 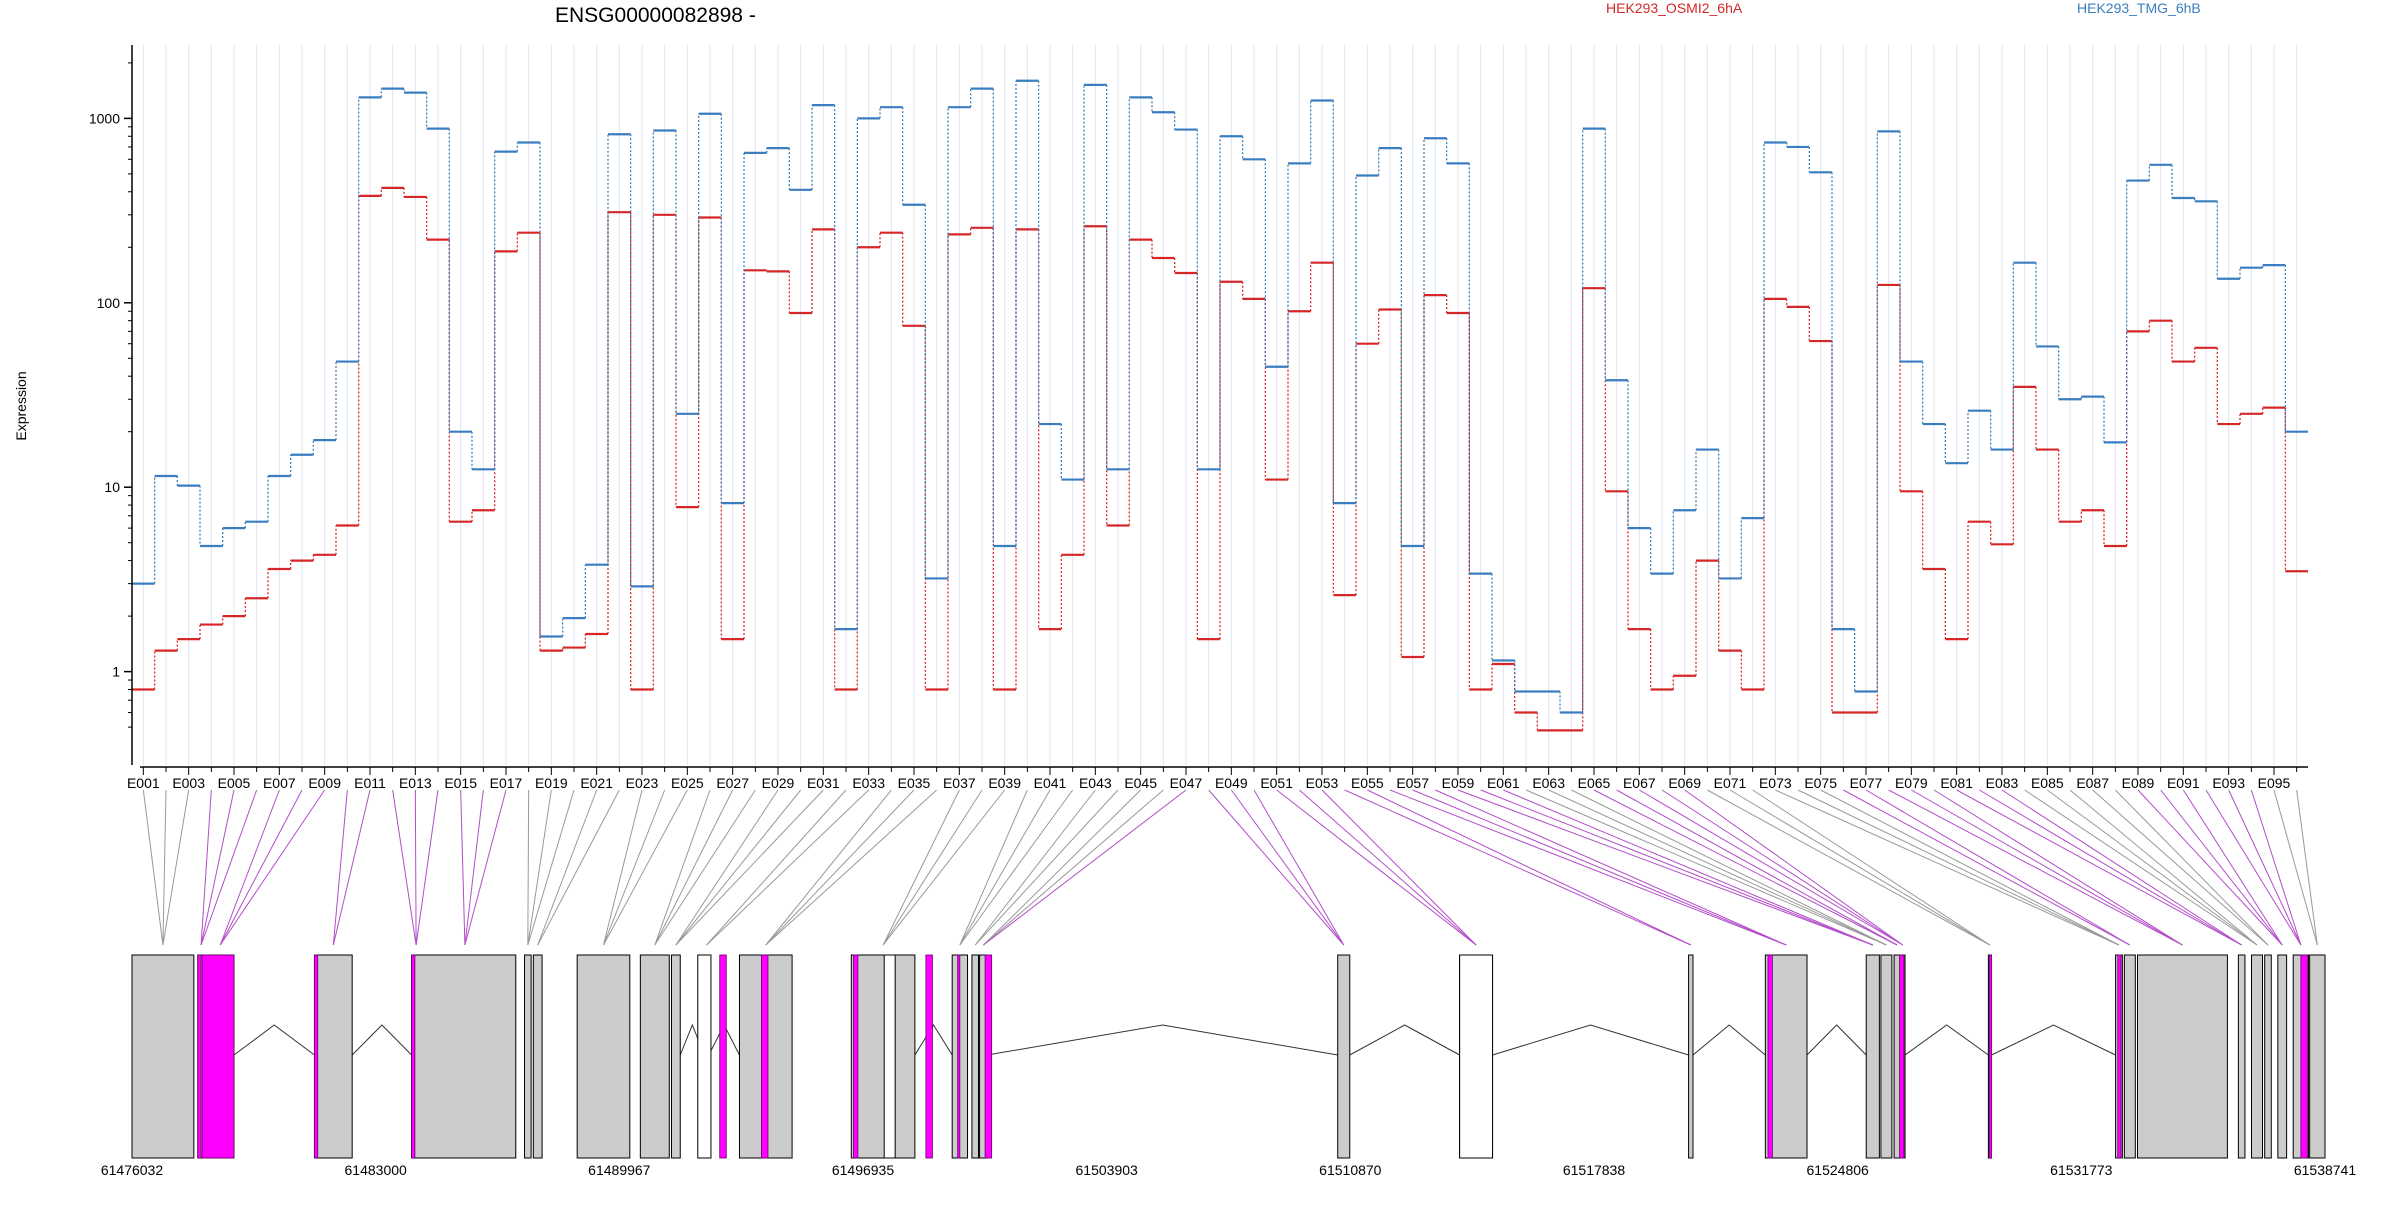 What do you see at coordinates (370, 783) in the screenshot?
I see `x-tick-label: E011` at bounding box center [370, 783].